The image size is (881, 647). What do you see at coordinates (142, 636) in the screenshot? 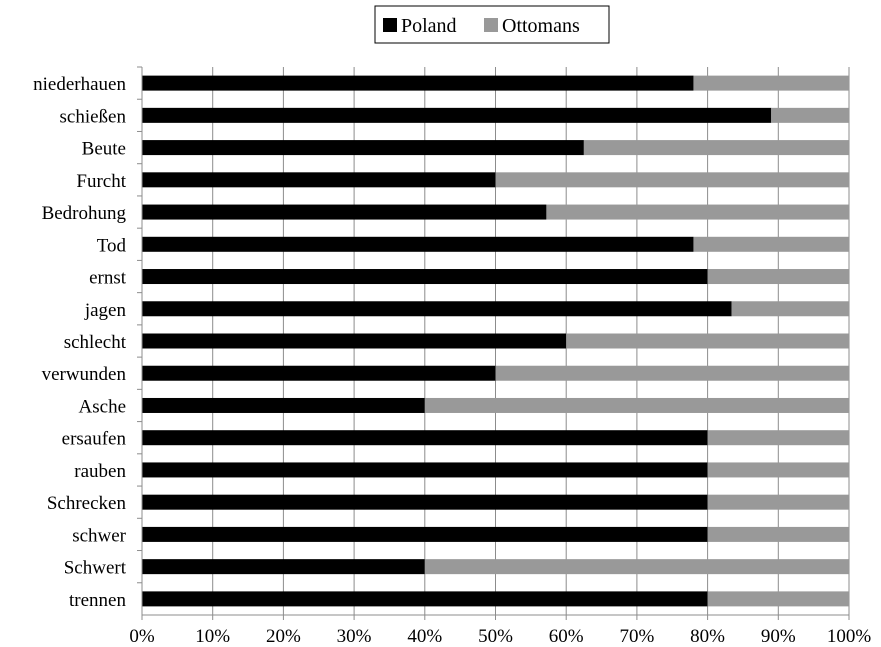
I see `x-tick-label: 0%` at bounding box center [142, 636].